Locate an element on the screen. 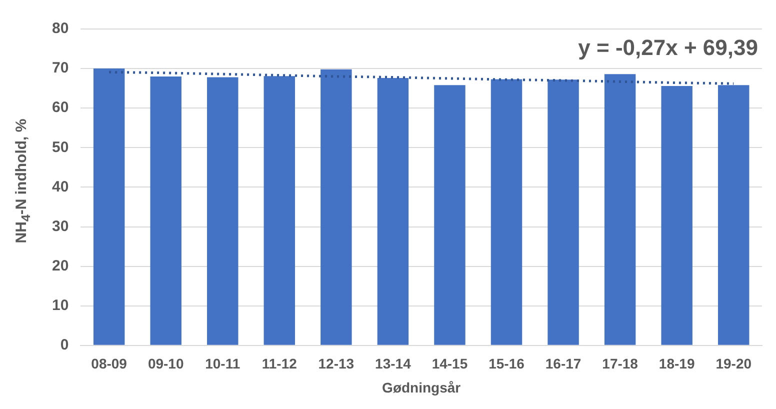 The width and height of the screenshot is (776, 409). y-tick-label: 60 is located at coordinates (60, 107).